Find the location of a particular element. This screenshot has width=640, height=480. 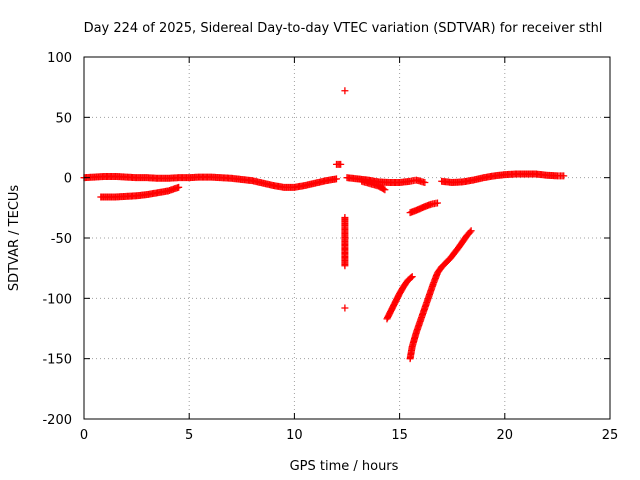

x-tick-label: 0 is located at coordinates (84, 435).